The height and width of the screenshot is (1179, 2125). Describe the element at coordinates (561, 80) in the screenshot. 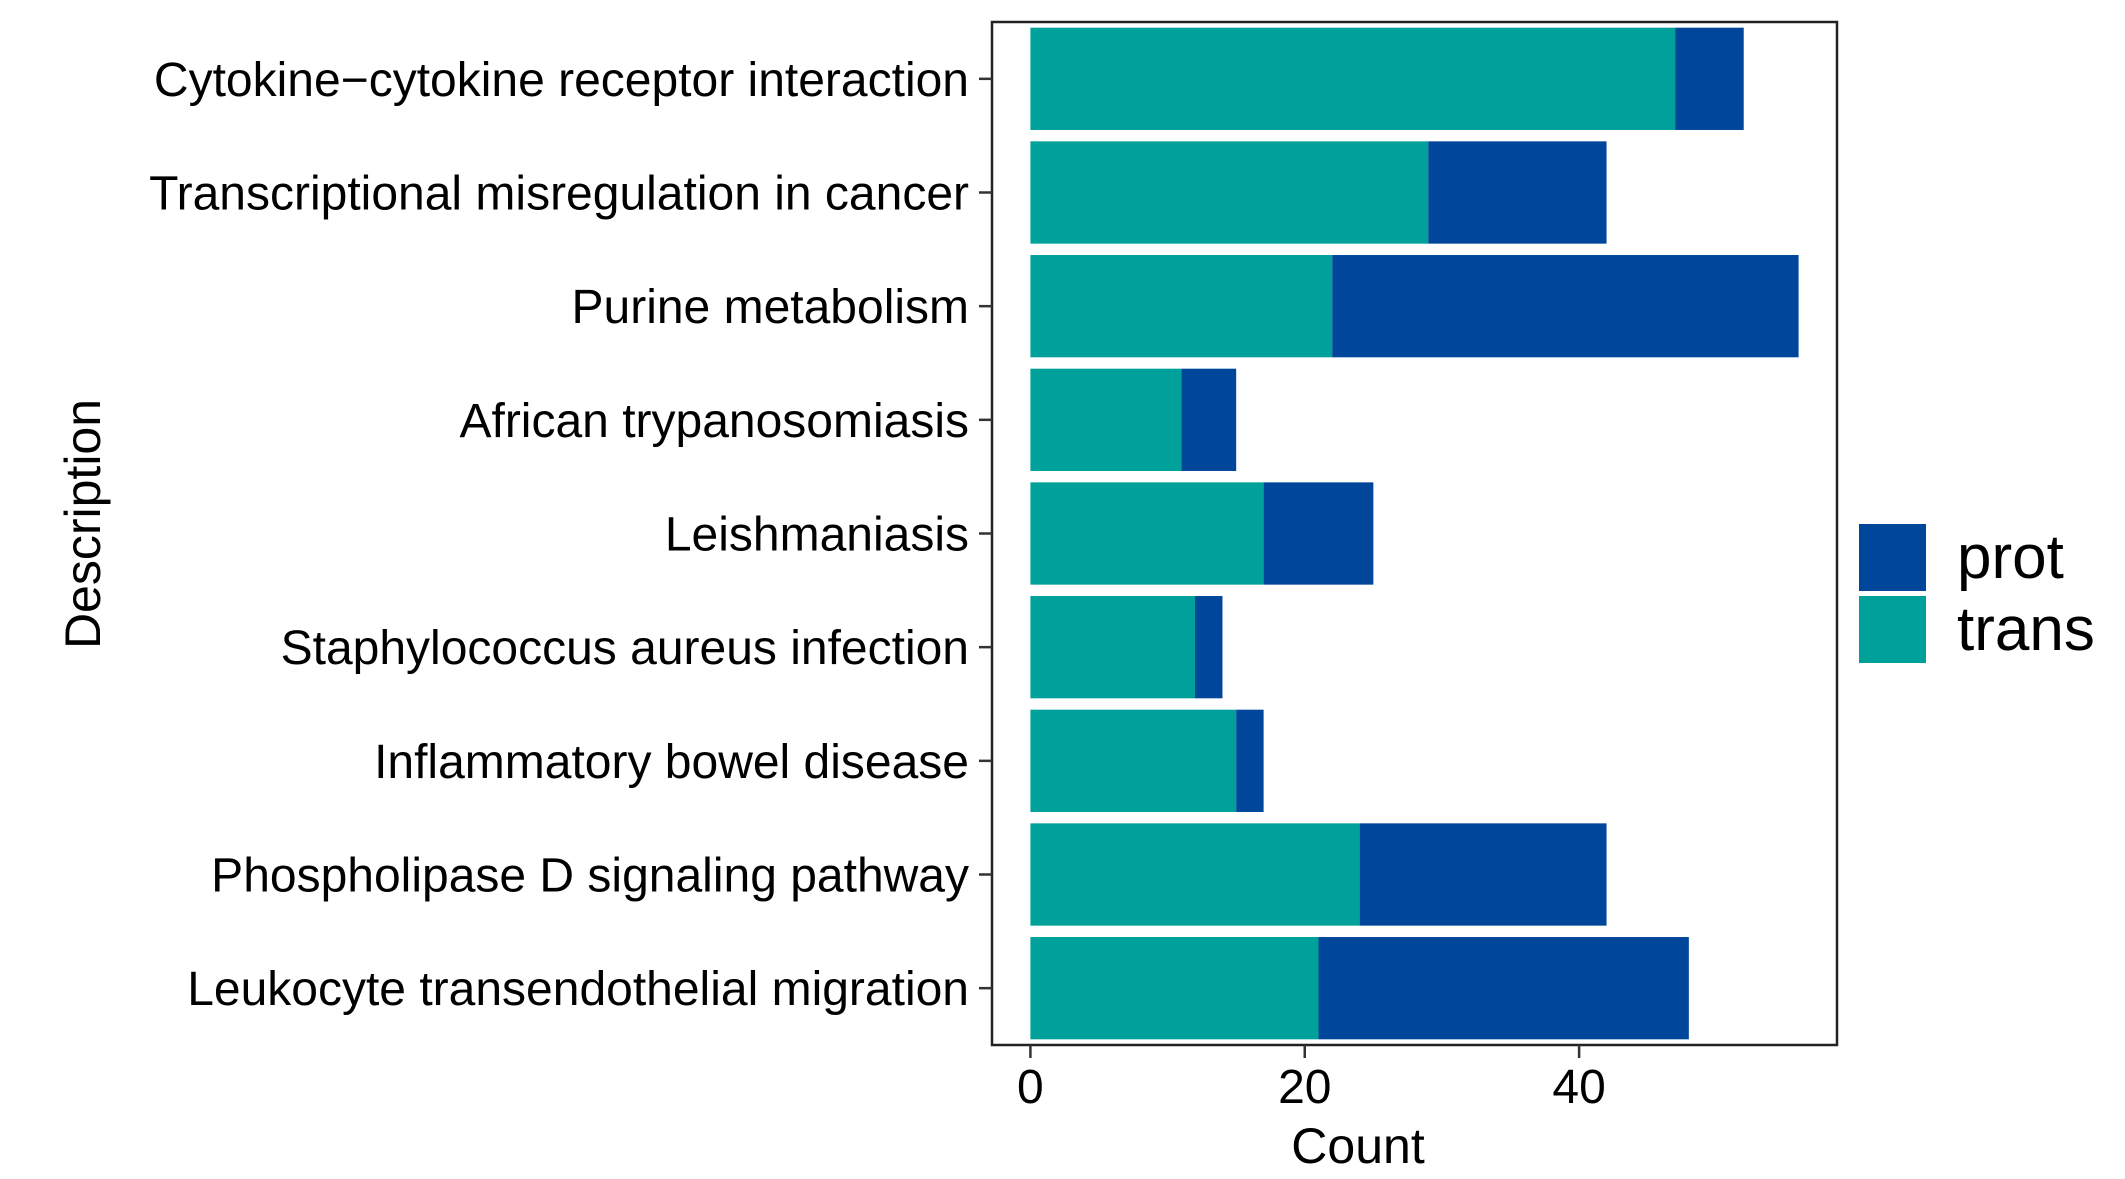

I see `y-tick-label-cytokine-cytokine-receptor-interaction: Cytokine−cytokine receptor interaction` at that location.